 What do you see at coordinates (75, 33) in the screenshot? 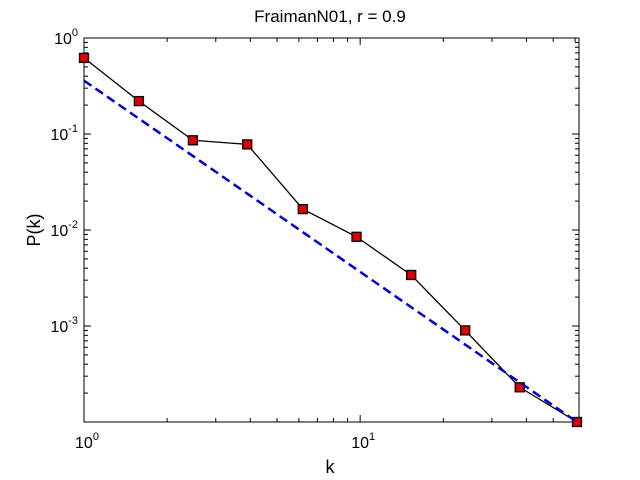
I see `y-tick-label-exponent: 0` at bounding box center [75, 33].